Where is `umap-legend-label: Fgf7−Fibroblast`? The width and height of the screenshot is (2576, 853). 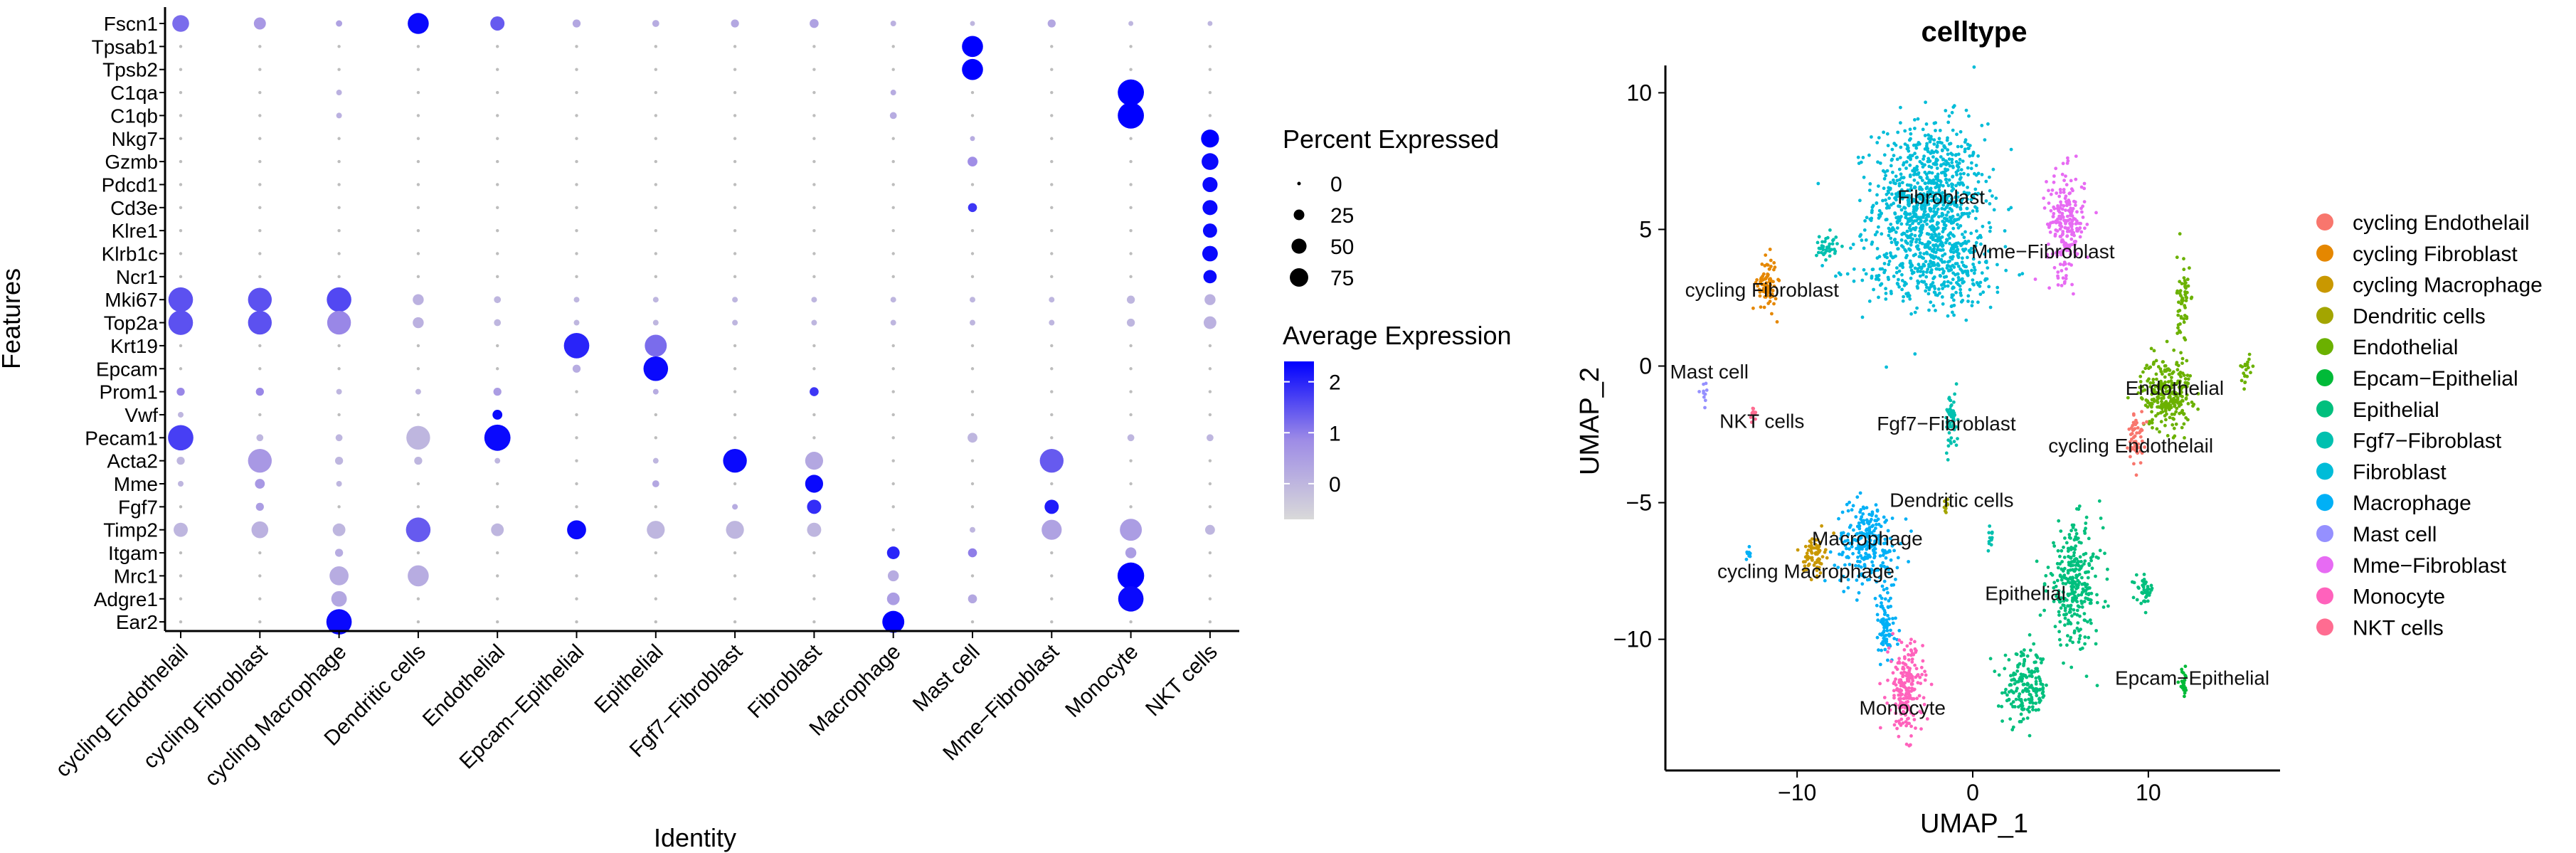
umap-legend-label: Fgf7−Fibroblast is located at coordinates (2427, 442).